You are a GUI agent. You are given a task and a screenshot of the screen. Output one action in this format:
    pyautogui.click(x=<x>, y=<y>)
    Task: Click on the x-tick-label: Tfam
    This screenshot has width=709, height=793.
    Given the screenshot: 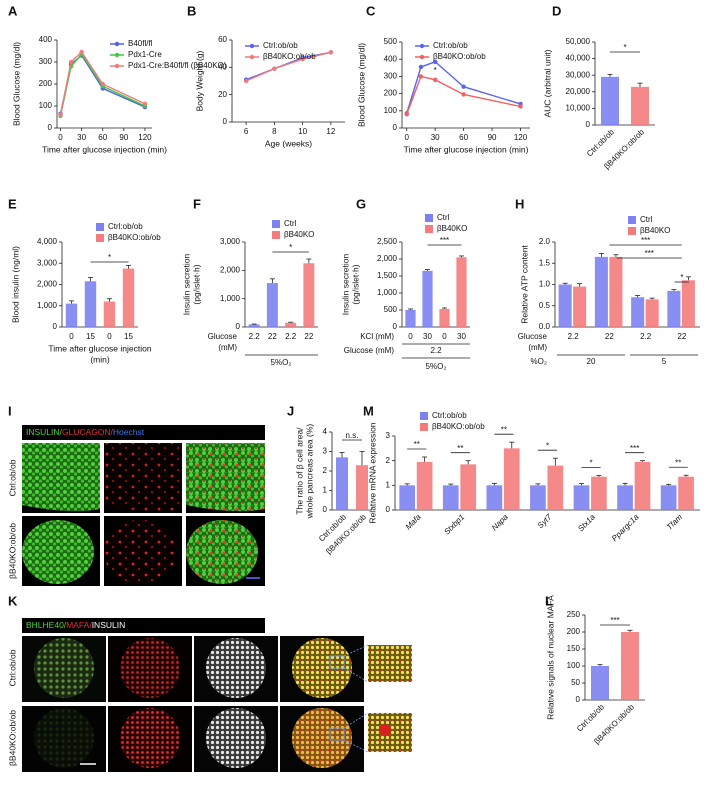 What is the action you would take?
    pyautogui.click(x=674, y=521)
    